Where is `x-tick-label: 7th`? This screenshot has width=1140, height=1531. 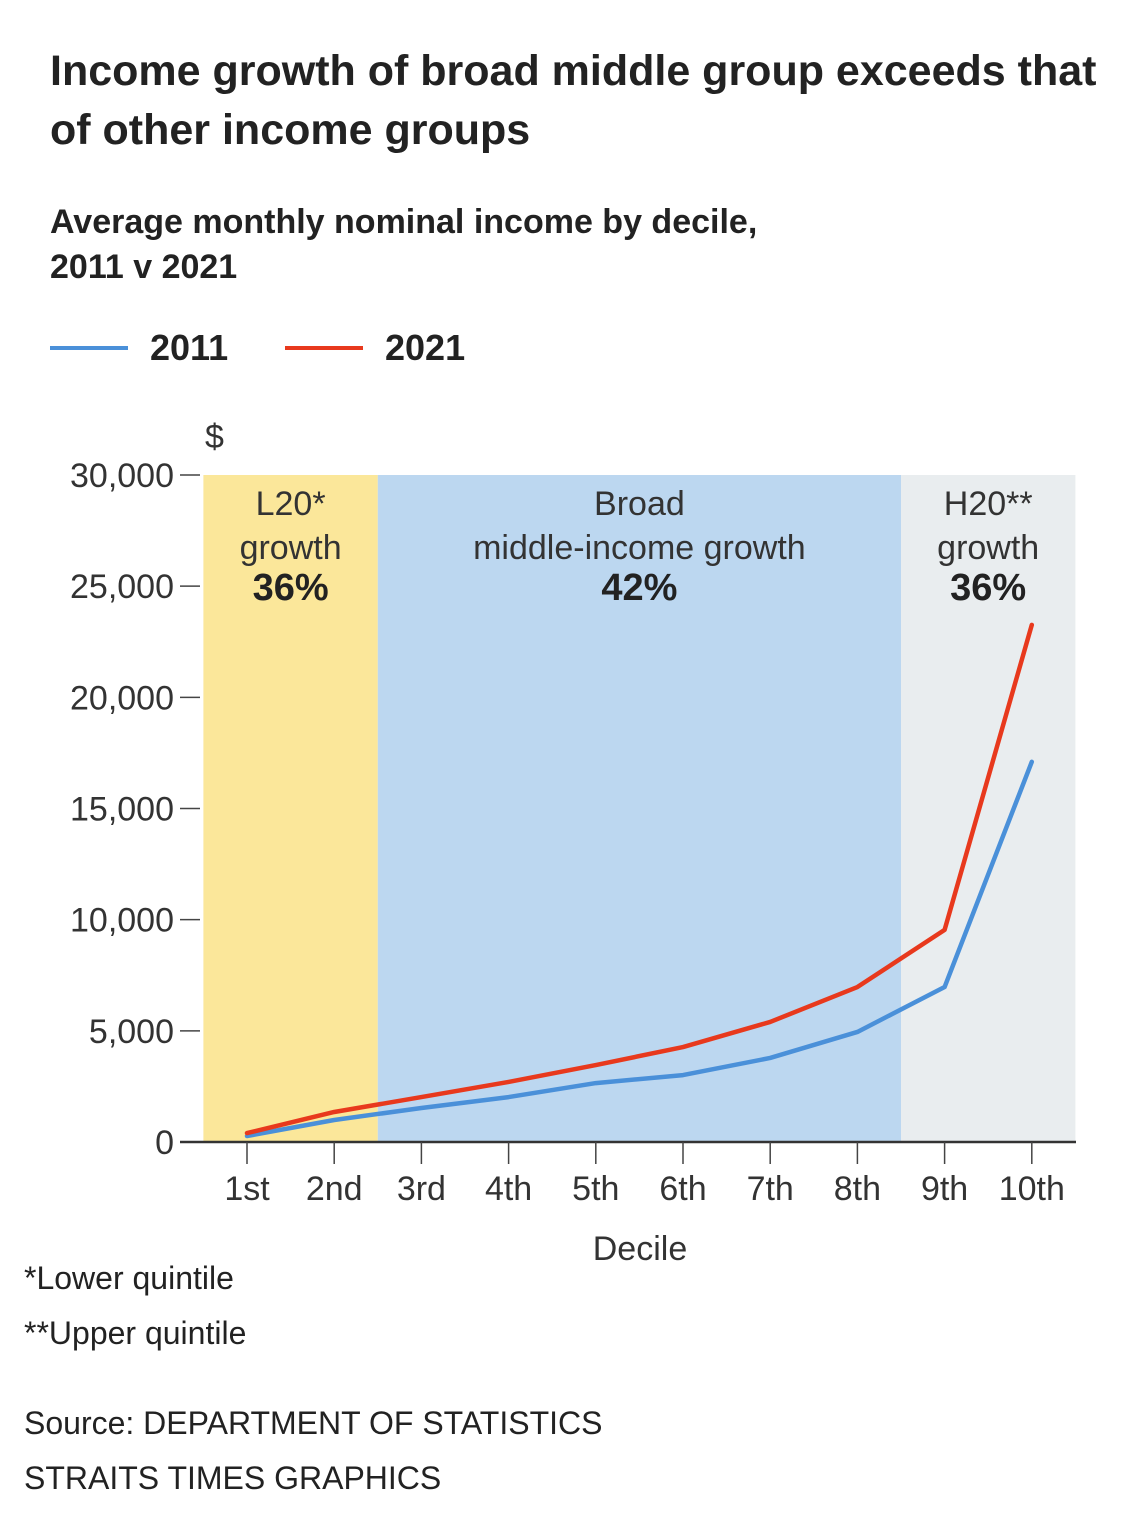
x-tick-label: 7th is located at coordinates (770, 1189).